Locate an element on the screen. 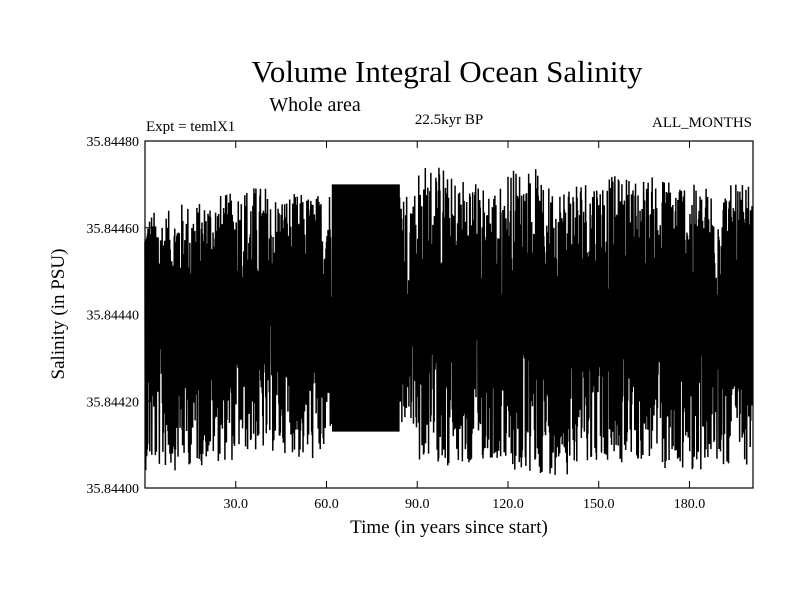 Image resolution: width=800 pixels, height=600 pixels. period-label: 22.5kyr BP is located at coordinates (449, 120).